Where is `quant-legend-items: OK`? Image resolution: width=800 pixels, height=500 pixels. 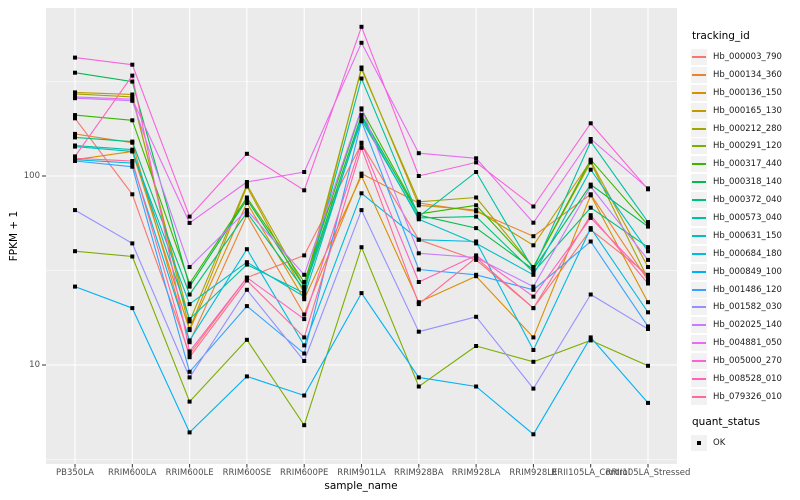 quant-legend-items: OK is located at coordinates (745, 443).